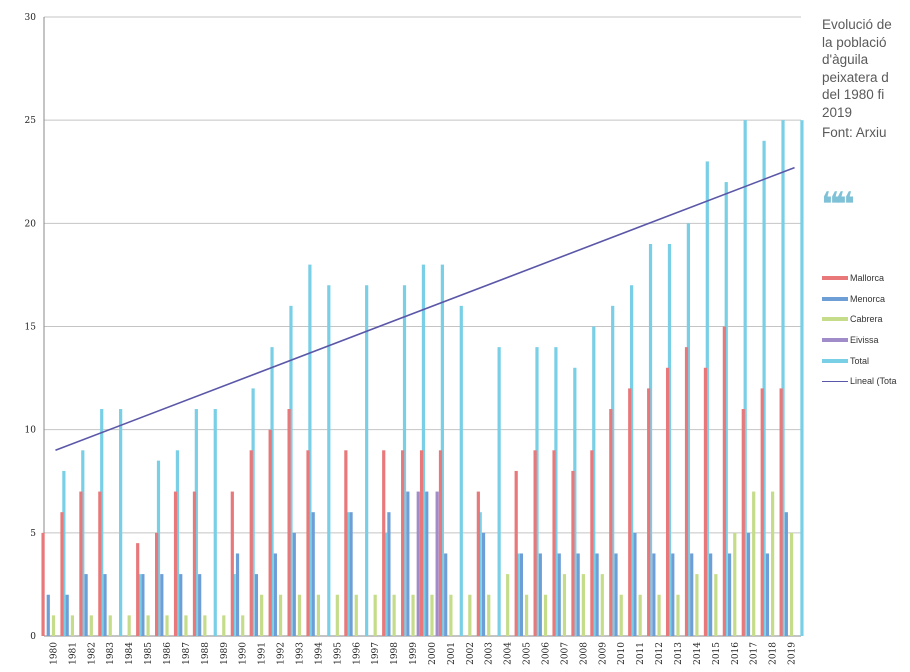  Describe the element at coordinates (518, 594) in the screenshot. I see `bar-total-2004` at that location.